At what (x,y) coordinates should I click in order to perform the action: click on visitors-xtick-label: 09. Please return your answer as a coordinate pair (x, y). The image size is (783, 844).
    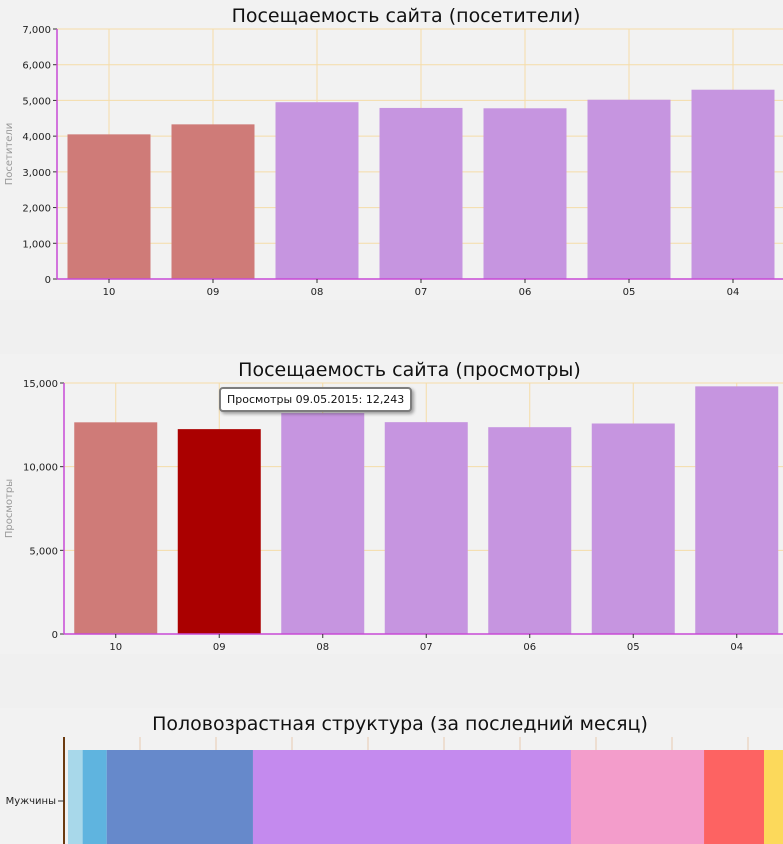
    Looking at the image, I should click on (213, 292).